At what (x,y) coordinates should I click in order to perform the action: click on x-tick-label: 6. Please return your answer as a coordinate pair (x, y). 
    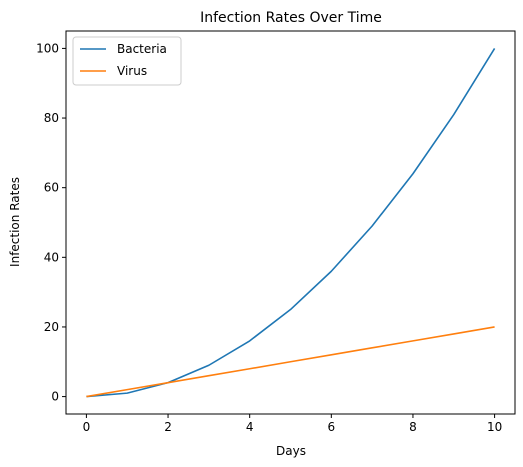
    Looking at the image, I should click on (331, 427).